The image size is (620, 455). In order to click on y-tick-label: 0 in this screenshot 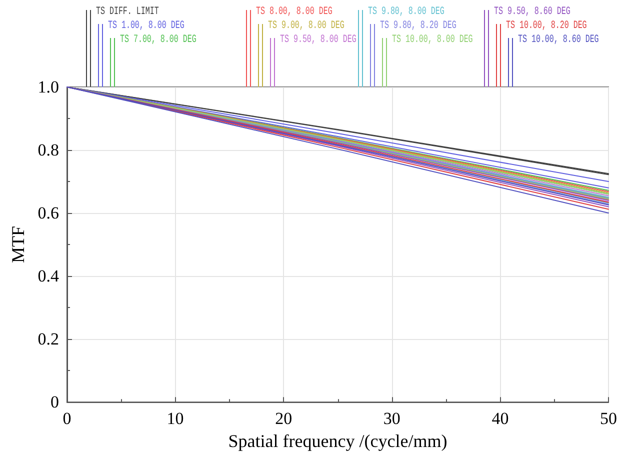, I will do `click(54, 402)`.